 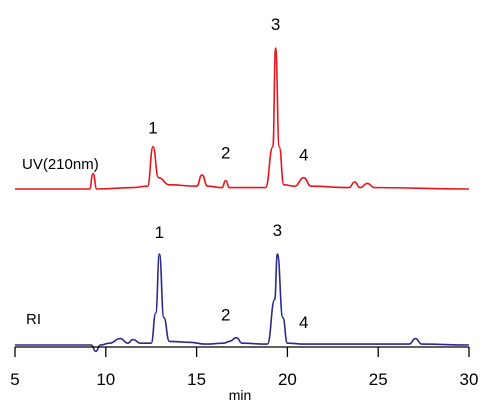 I want to click on x-tick-label: 30, so click(x=469, y=379).